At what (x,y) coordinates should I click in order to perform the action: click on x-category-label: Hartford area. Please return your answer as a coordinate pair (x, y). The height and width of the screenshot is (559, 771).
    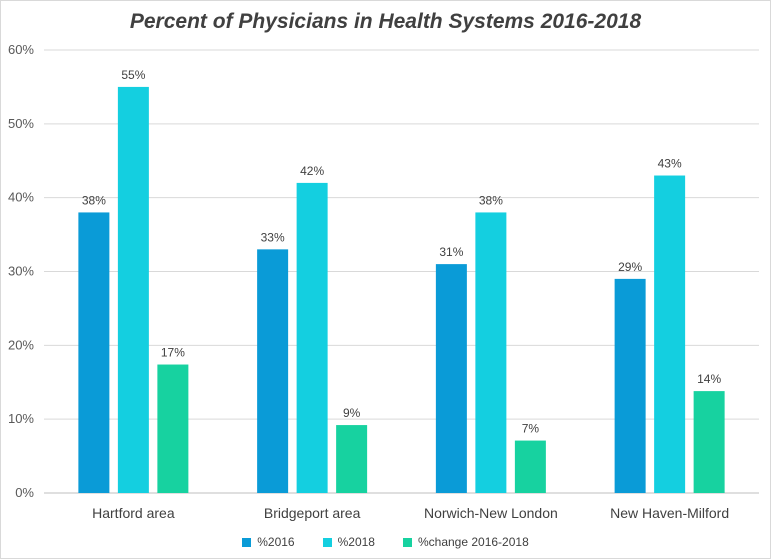
    Looking at the image, I should click on (133, 513).